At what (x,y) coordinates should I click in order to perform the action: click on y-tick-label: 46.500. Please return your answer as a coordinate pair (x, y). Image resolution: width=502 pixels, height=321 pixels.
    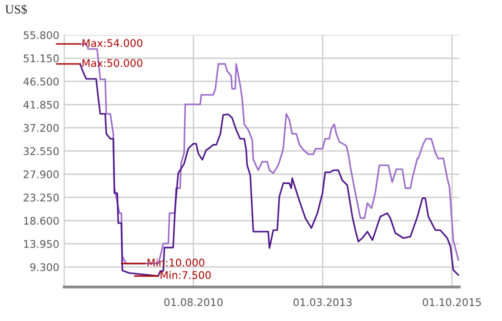
    Looking at the image, I should click on (41, 82).